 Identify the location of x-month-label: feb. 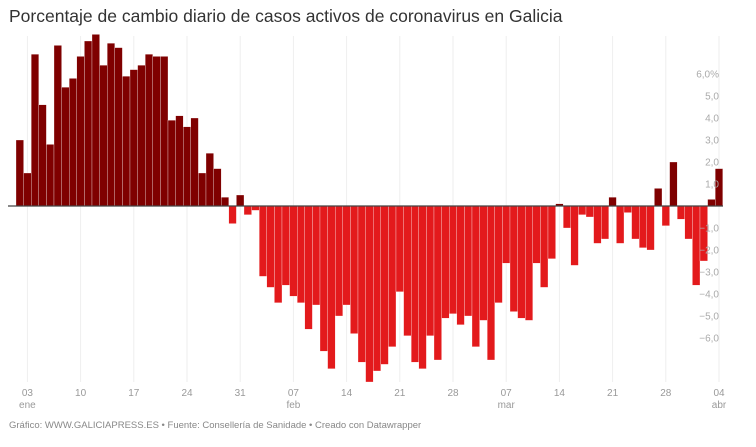
(293, 405).